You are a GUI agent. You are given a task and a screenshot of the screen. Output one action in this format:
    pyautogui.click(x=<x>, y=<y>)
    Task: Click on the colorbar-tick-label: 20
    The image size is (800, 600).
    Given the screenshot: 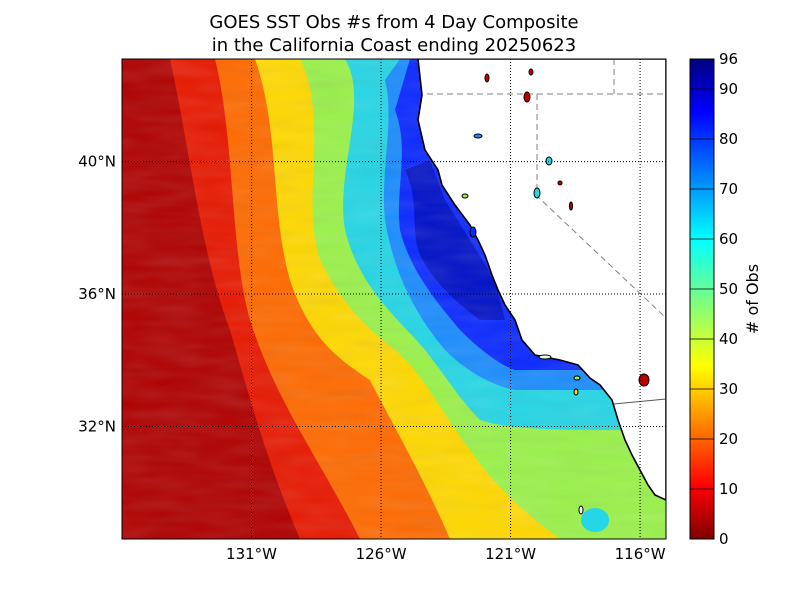 What is the action you would take?
    pyautogui.click(x=728, y=439)
    